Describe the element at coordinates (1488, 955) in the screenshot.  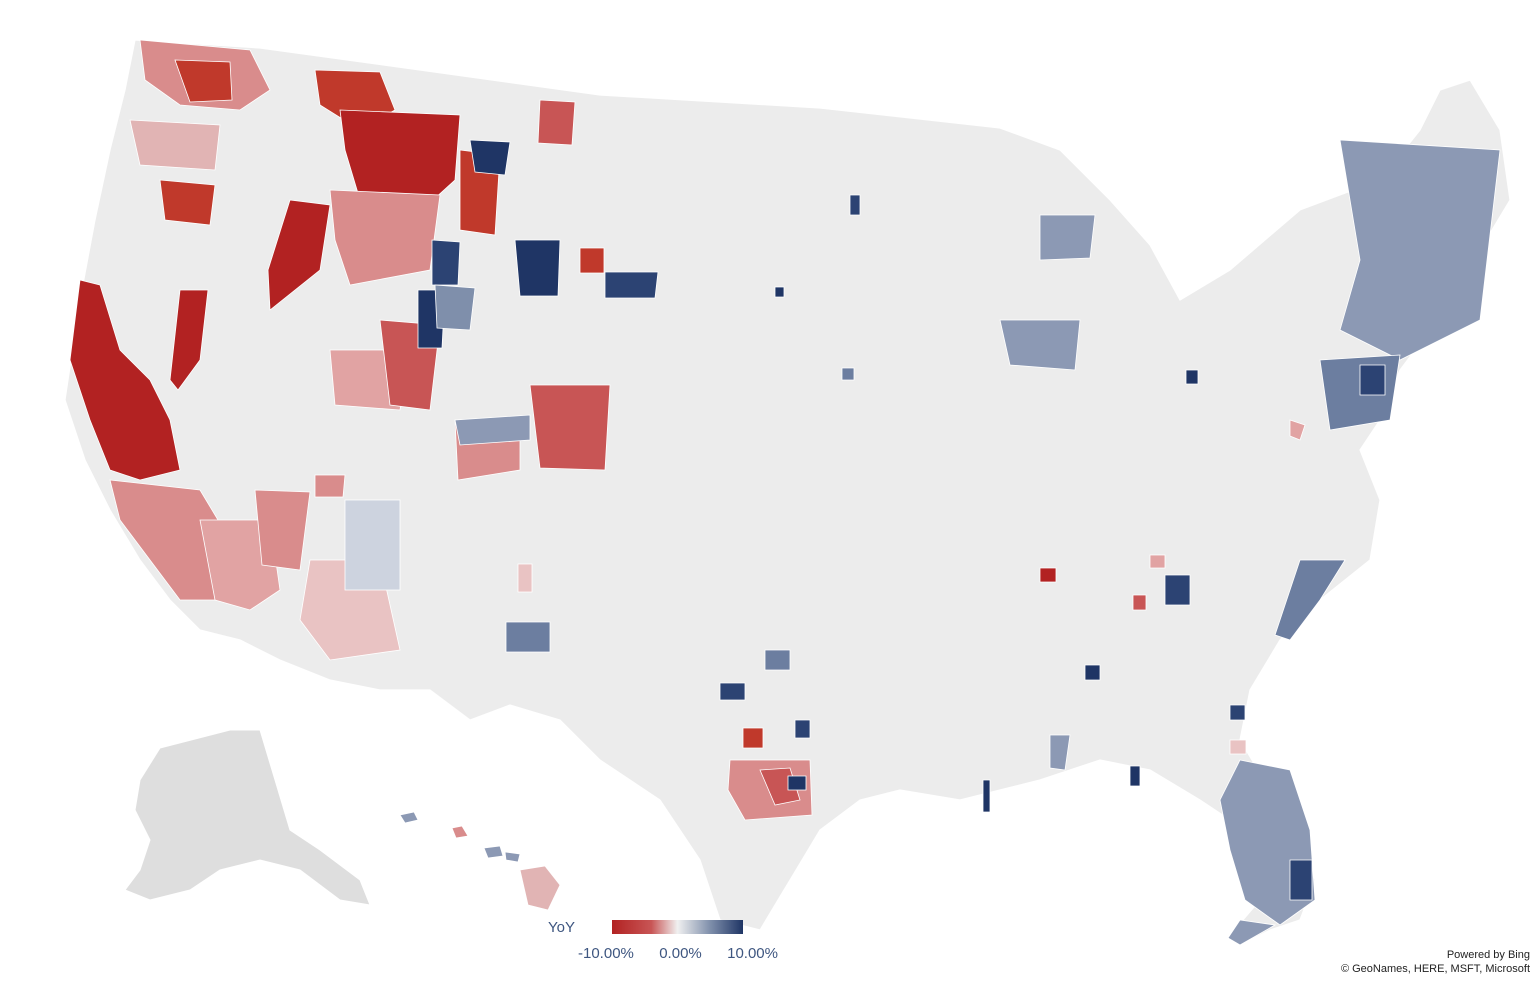
I see `powered-by-text: Powered by Bing` at that location.